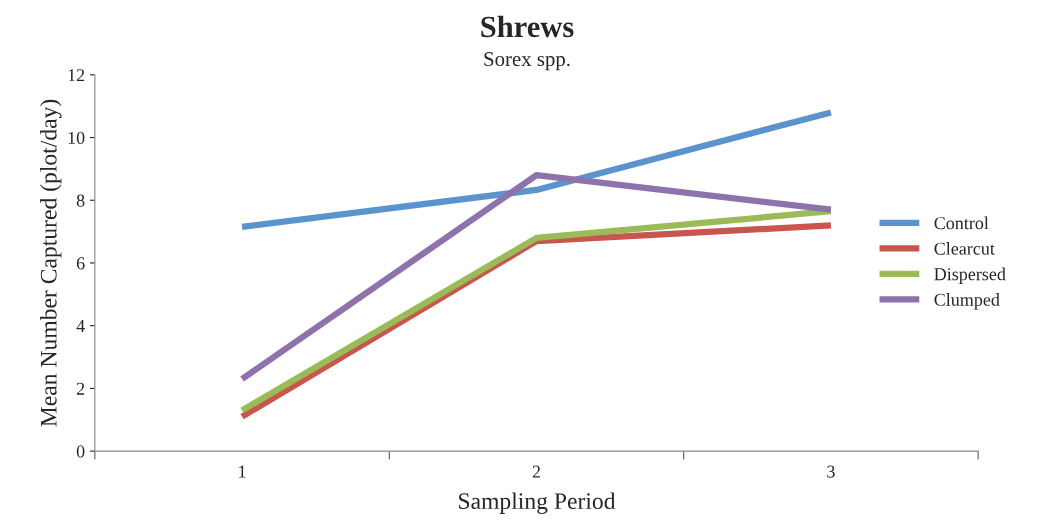 The image size is (1054, 527). I want to click on legend-label: Control, so click(961, 223).